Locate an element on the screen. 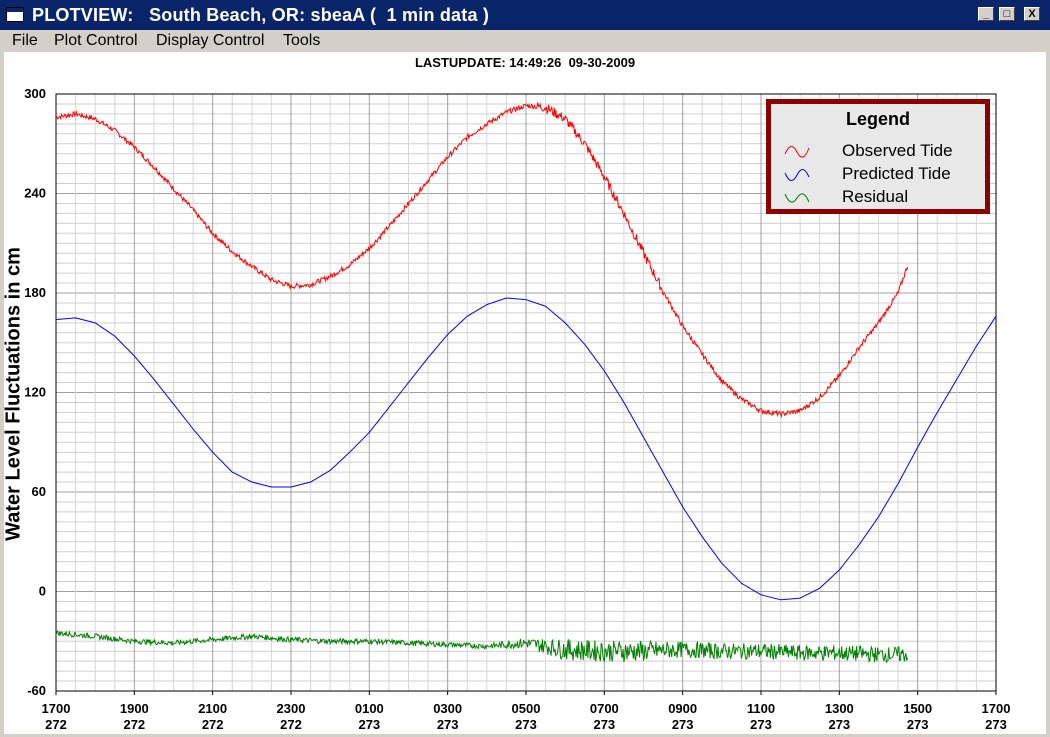 The width and height of the screenshot is (1050, 737). y-tick-label: -60 is located at coordinates (36, 690).